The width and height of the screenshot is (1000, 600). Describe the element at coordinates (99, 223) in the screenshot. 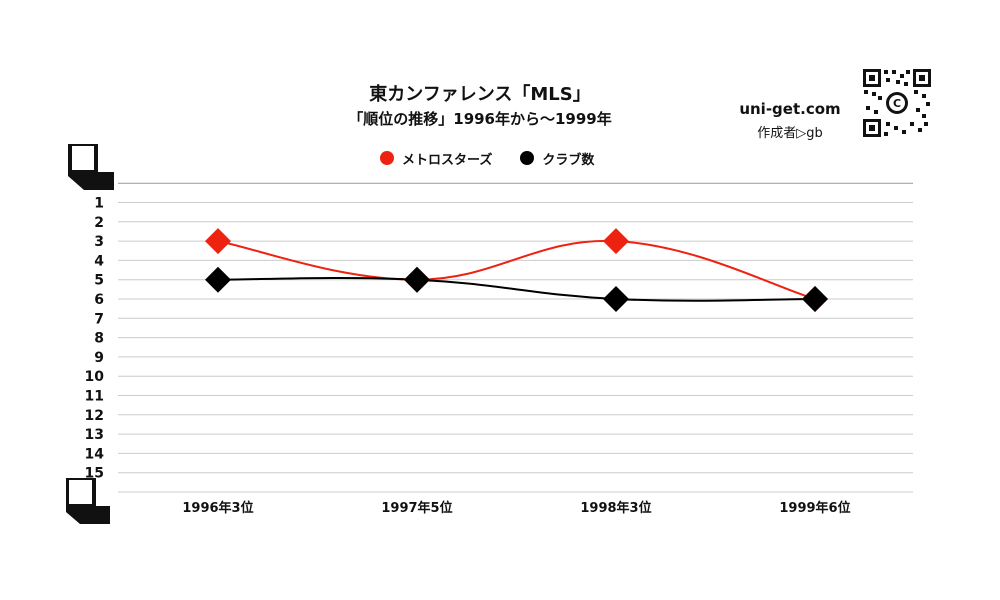

I see `y-tick-label: 2` at that location.